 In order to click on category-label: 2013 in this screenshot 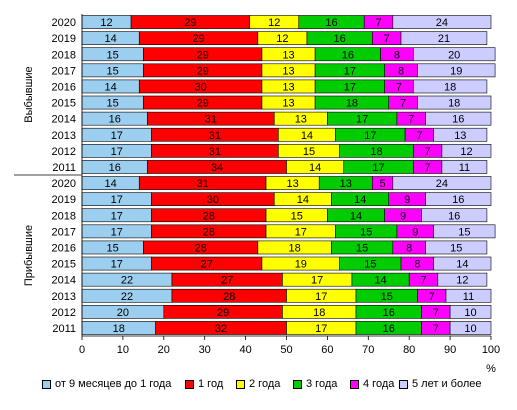, I will do `click(64, 136)`.